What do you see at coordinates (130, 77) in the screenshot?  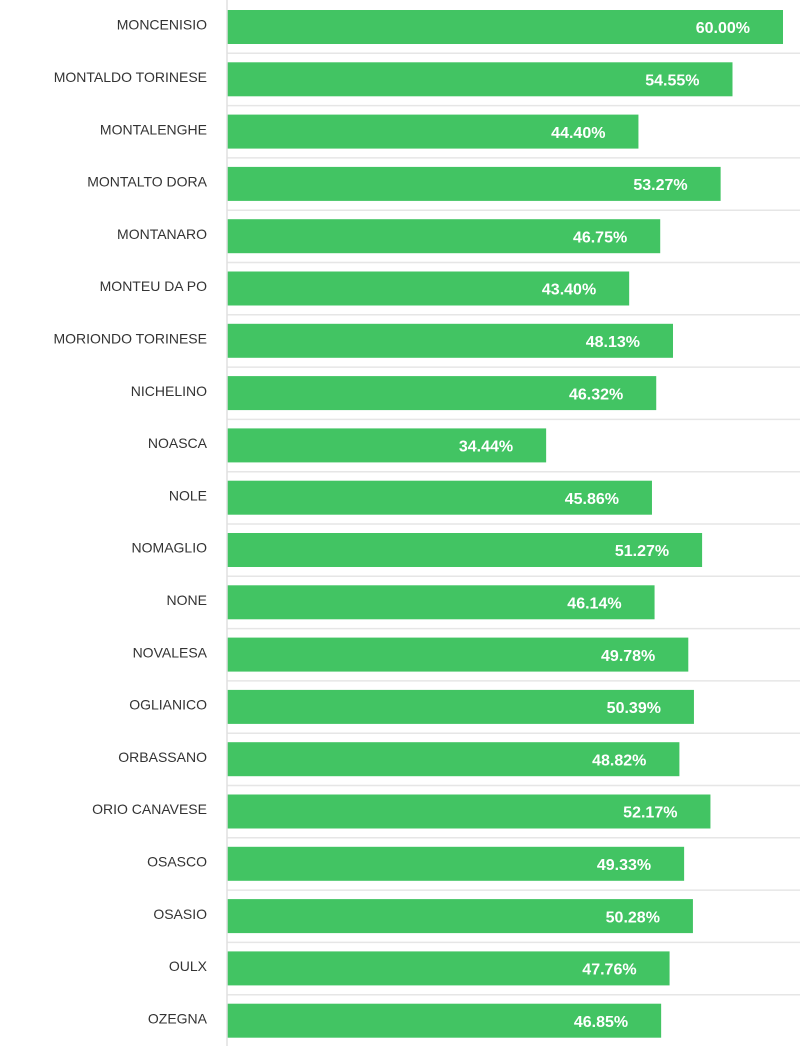 I see `category-label: MONTALDO TORINESE` at bounding box center [130, 77].